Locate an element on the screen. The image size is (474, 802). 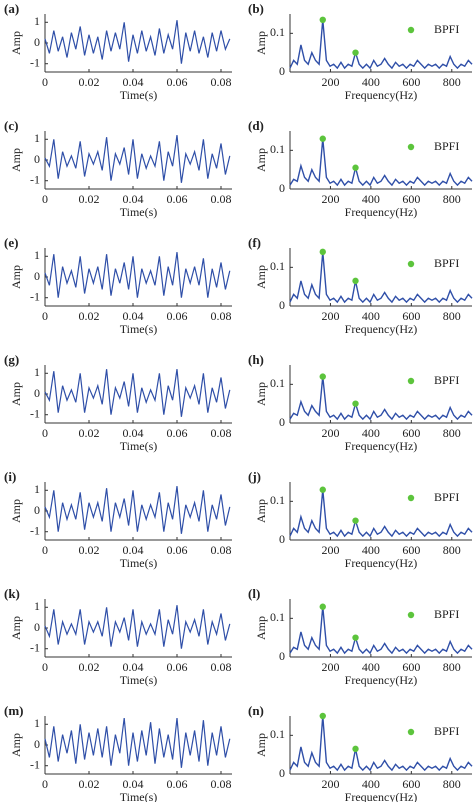
panel-label: (b) is located at coordinates (256, 8).